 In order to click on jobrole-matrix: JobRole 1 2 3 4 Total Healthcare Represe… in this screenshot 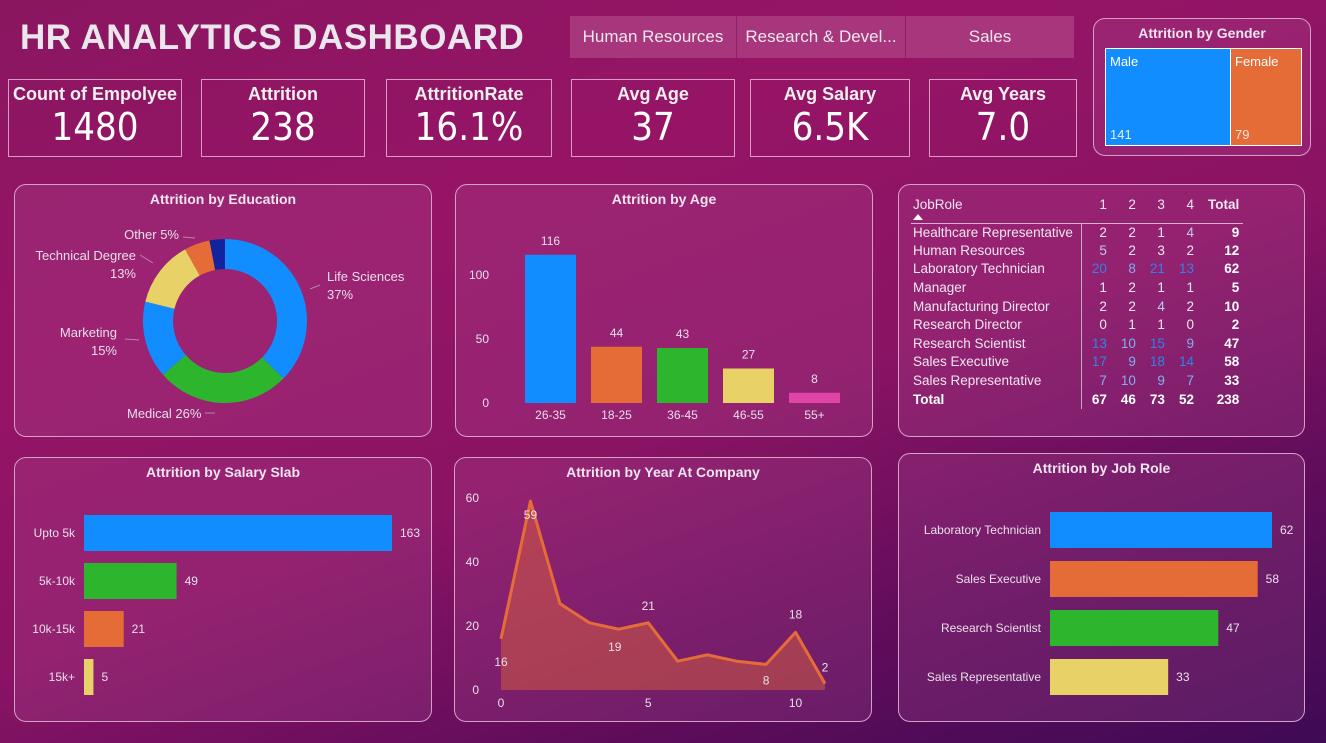, I will do `click(1077, 303)`.